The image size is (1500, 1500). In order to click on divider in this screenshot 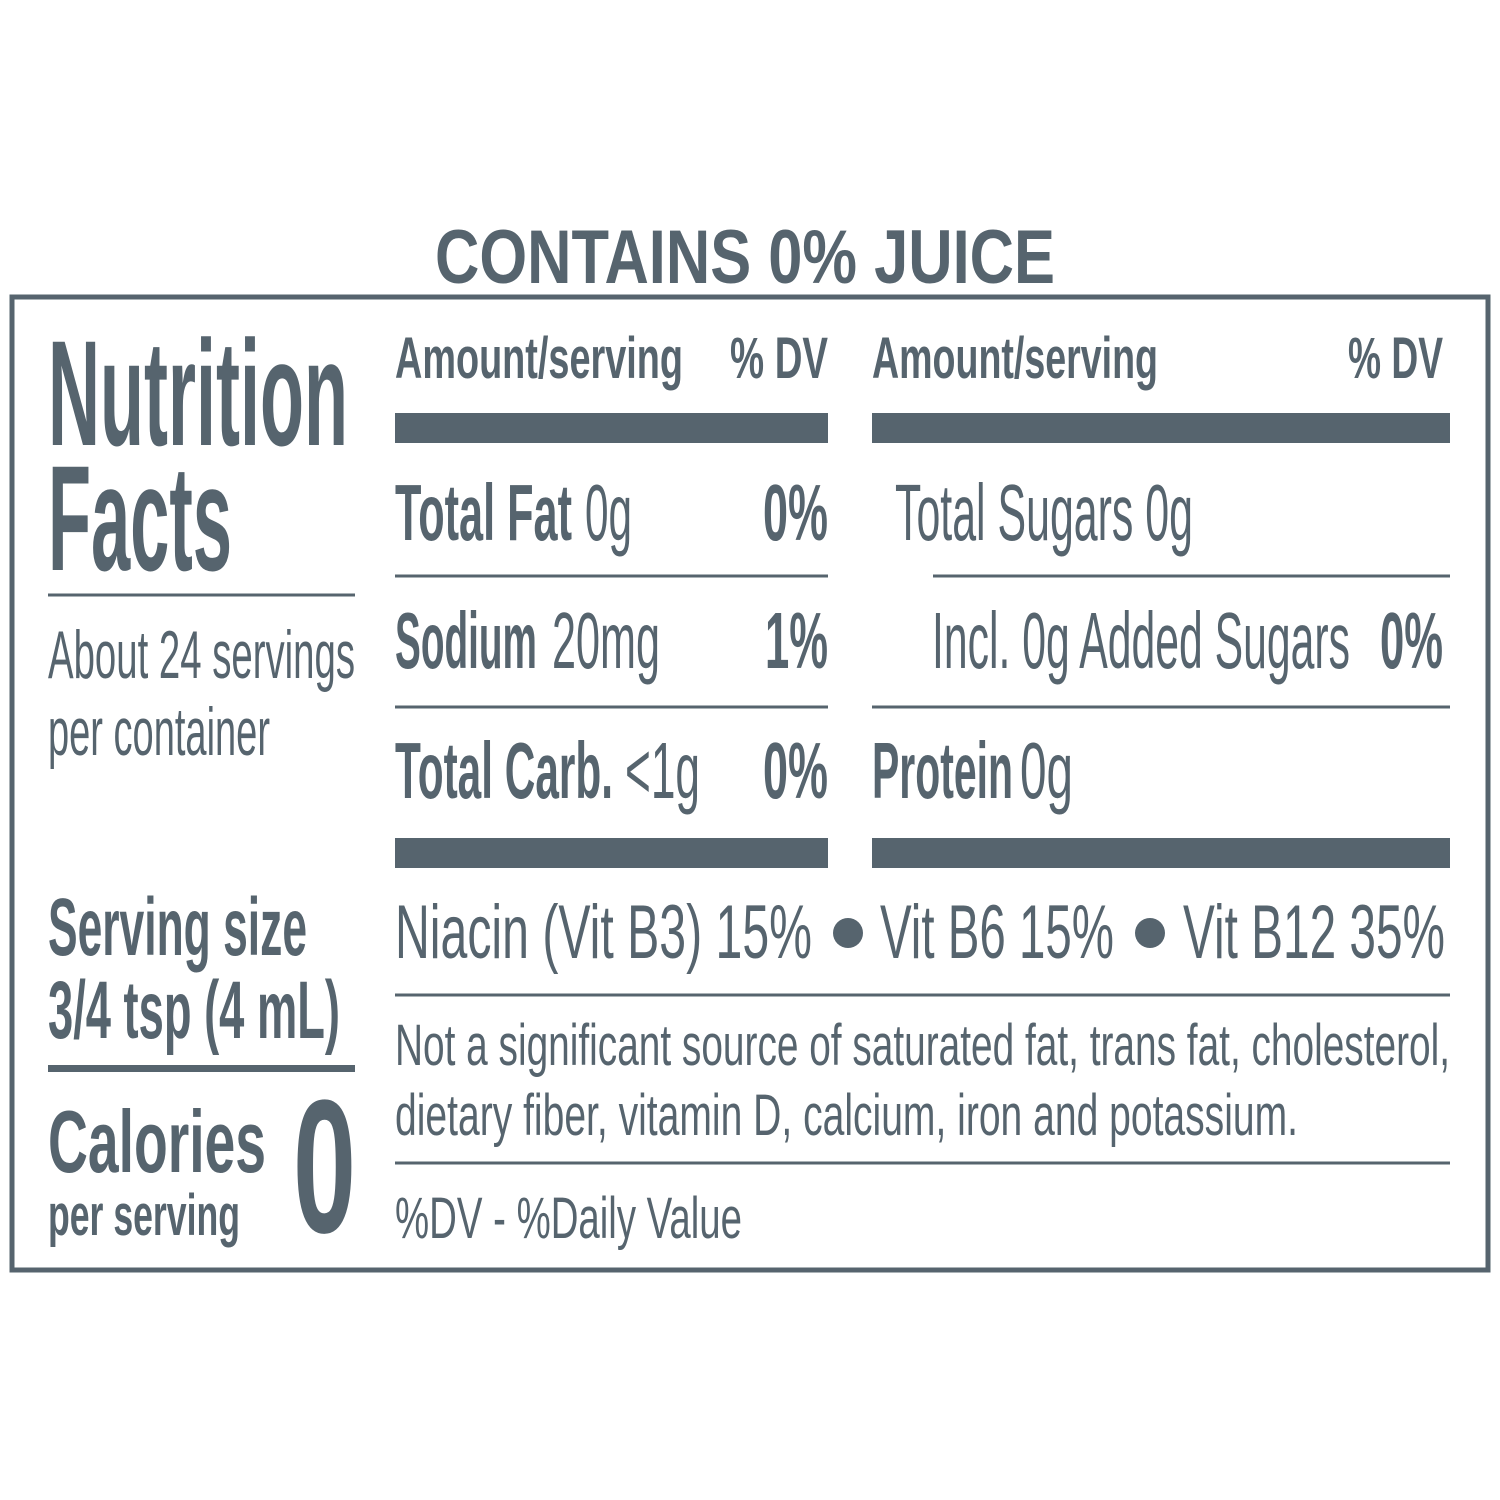, I will do `click(201, 1068)`.